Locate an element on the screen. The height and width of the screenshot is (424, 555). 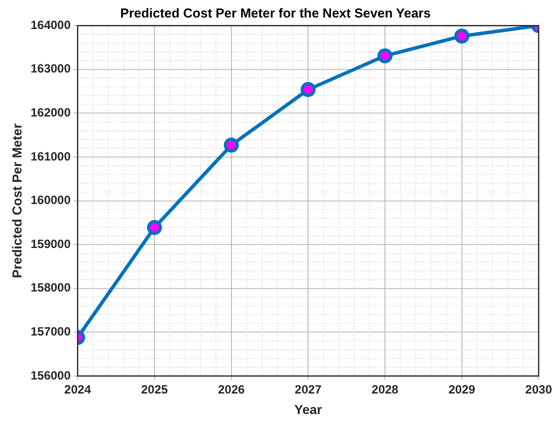
x-tick-label: 2024 is located at coordinates (78, 389).